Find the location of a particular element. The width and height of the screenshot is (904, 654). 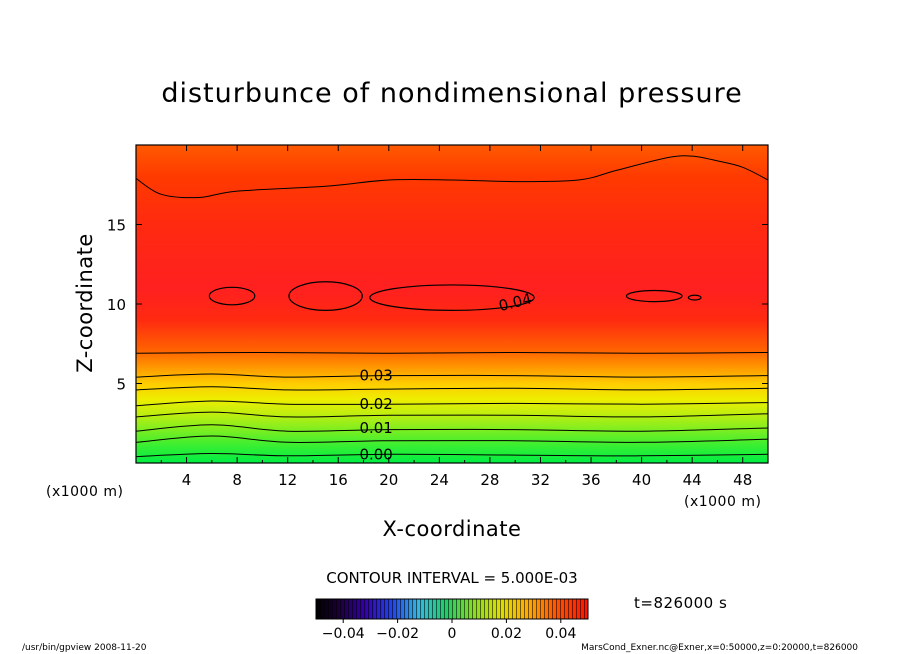

colorbar: −0.04 −0.02 0 0.02 0.04 is located at coordinates (452, 620).